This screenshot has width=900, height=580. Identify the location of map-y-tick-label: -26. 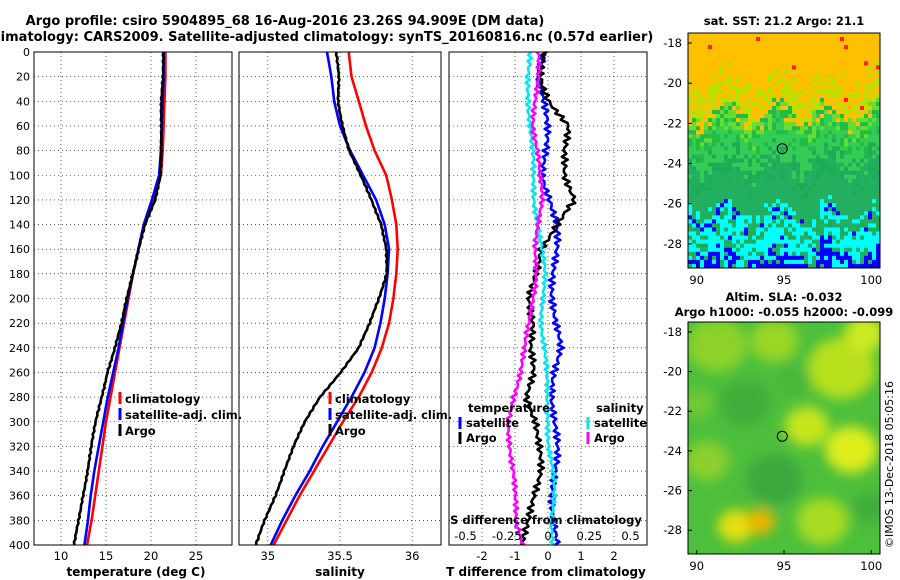
(672, 491).